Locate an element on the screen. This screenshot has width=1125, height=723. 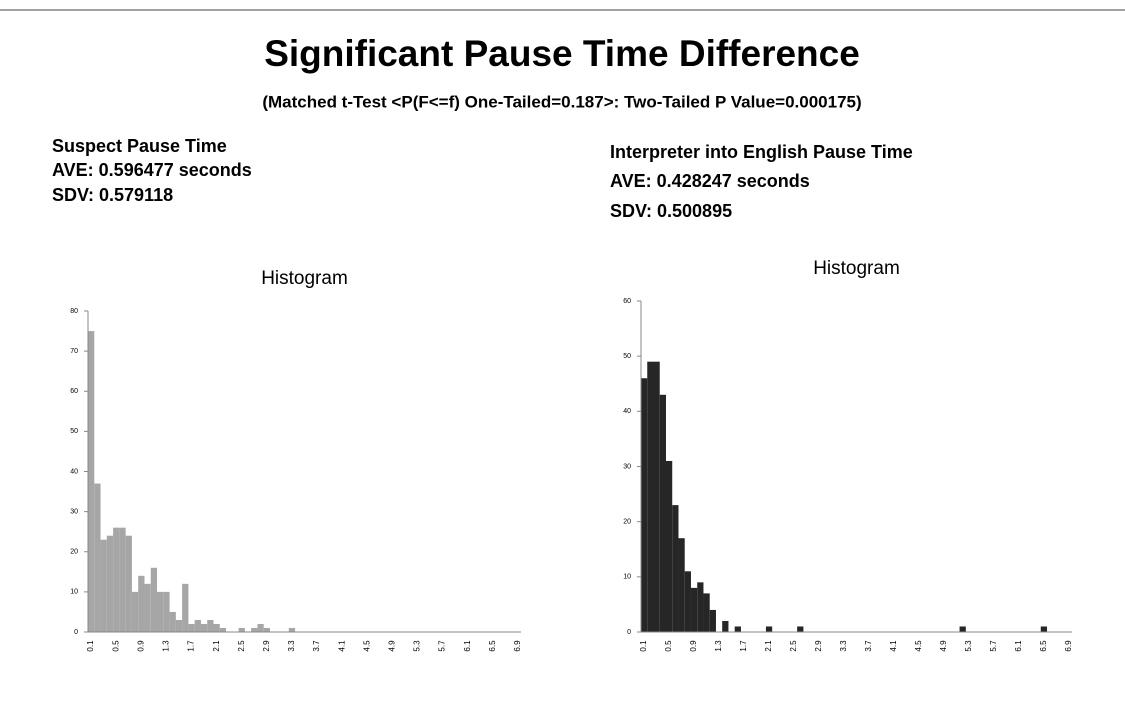
stats-ave: AVE: 0.428247 seconds is located at coordinates (710, 181).